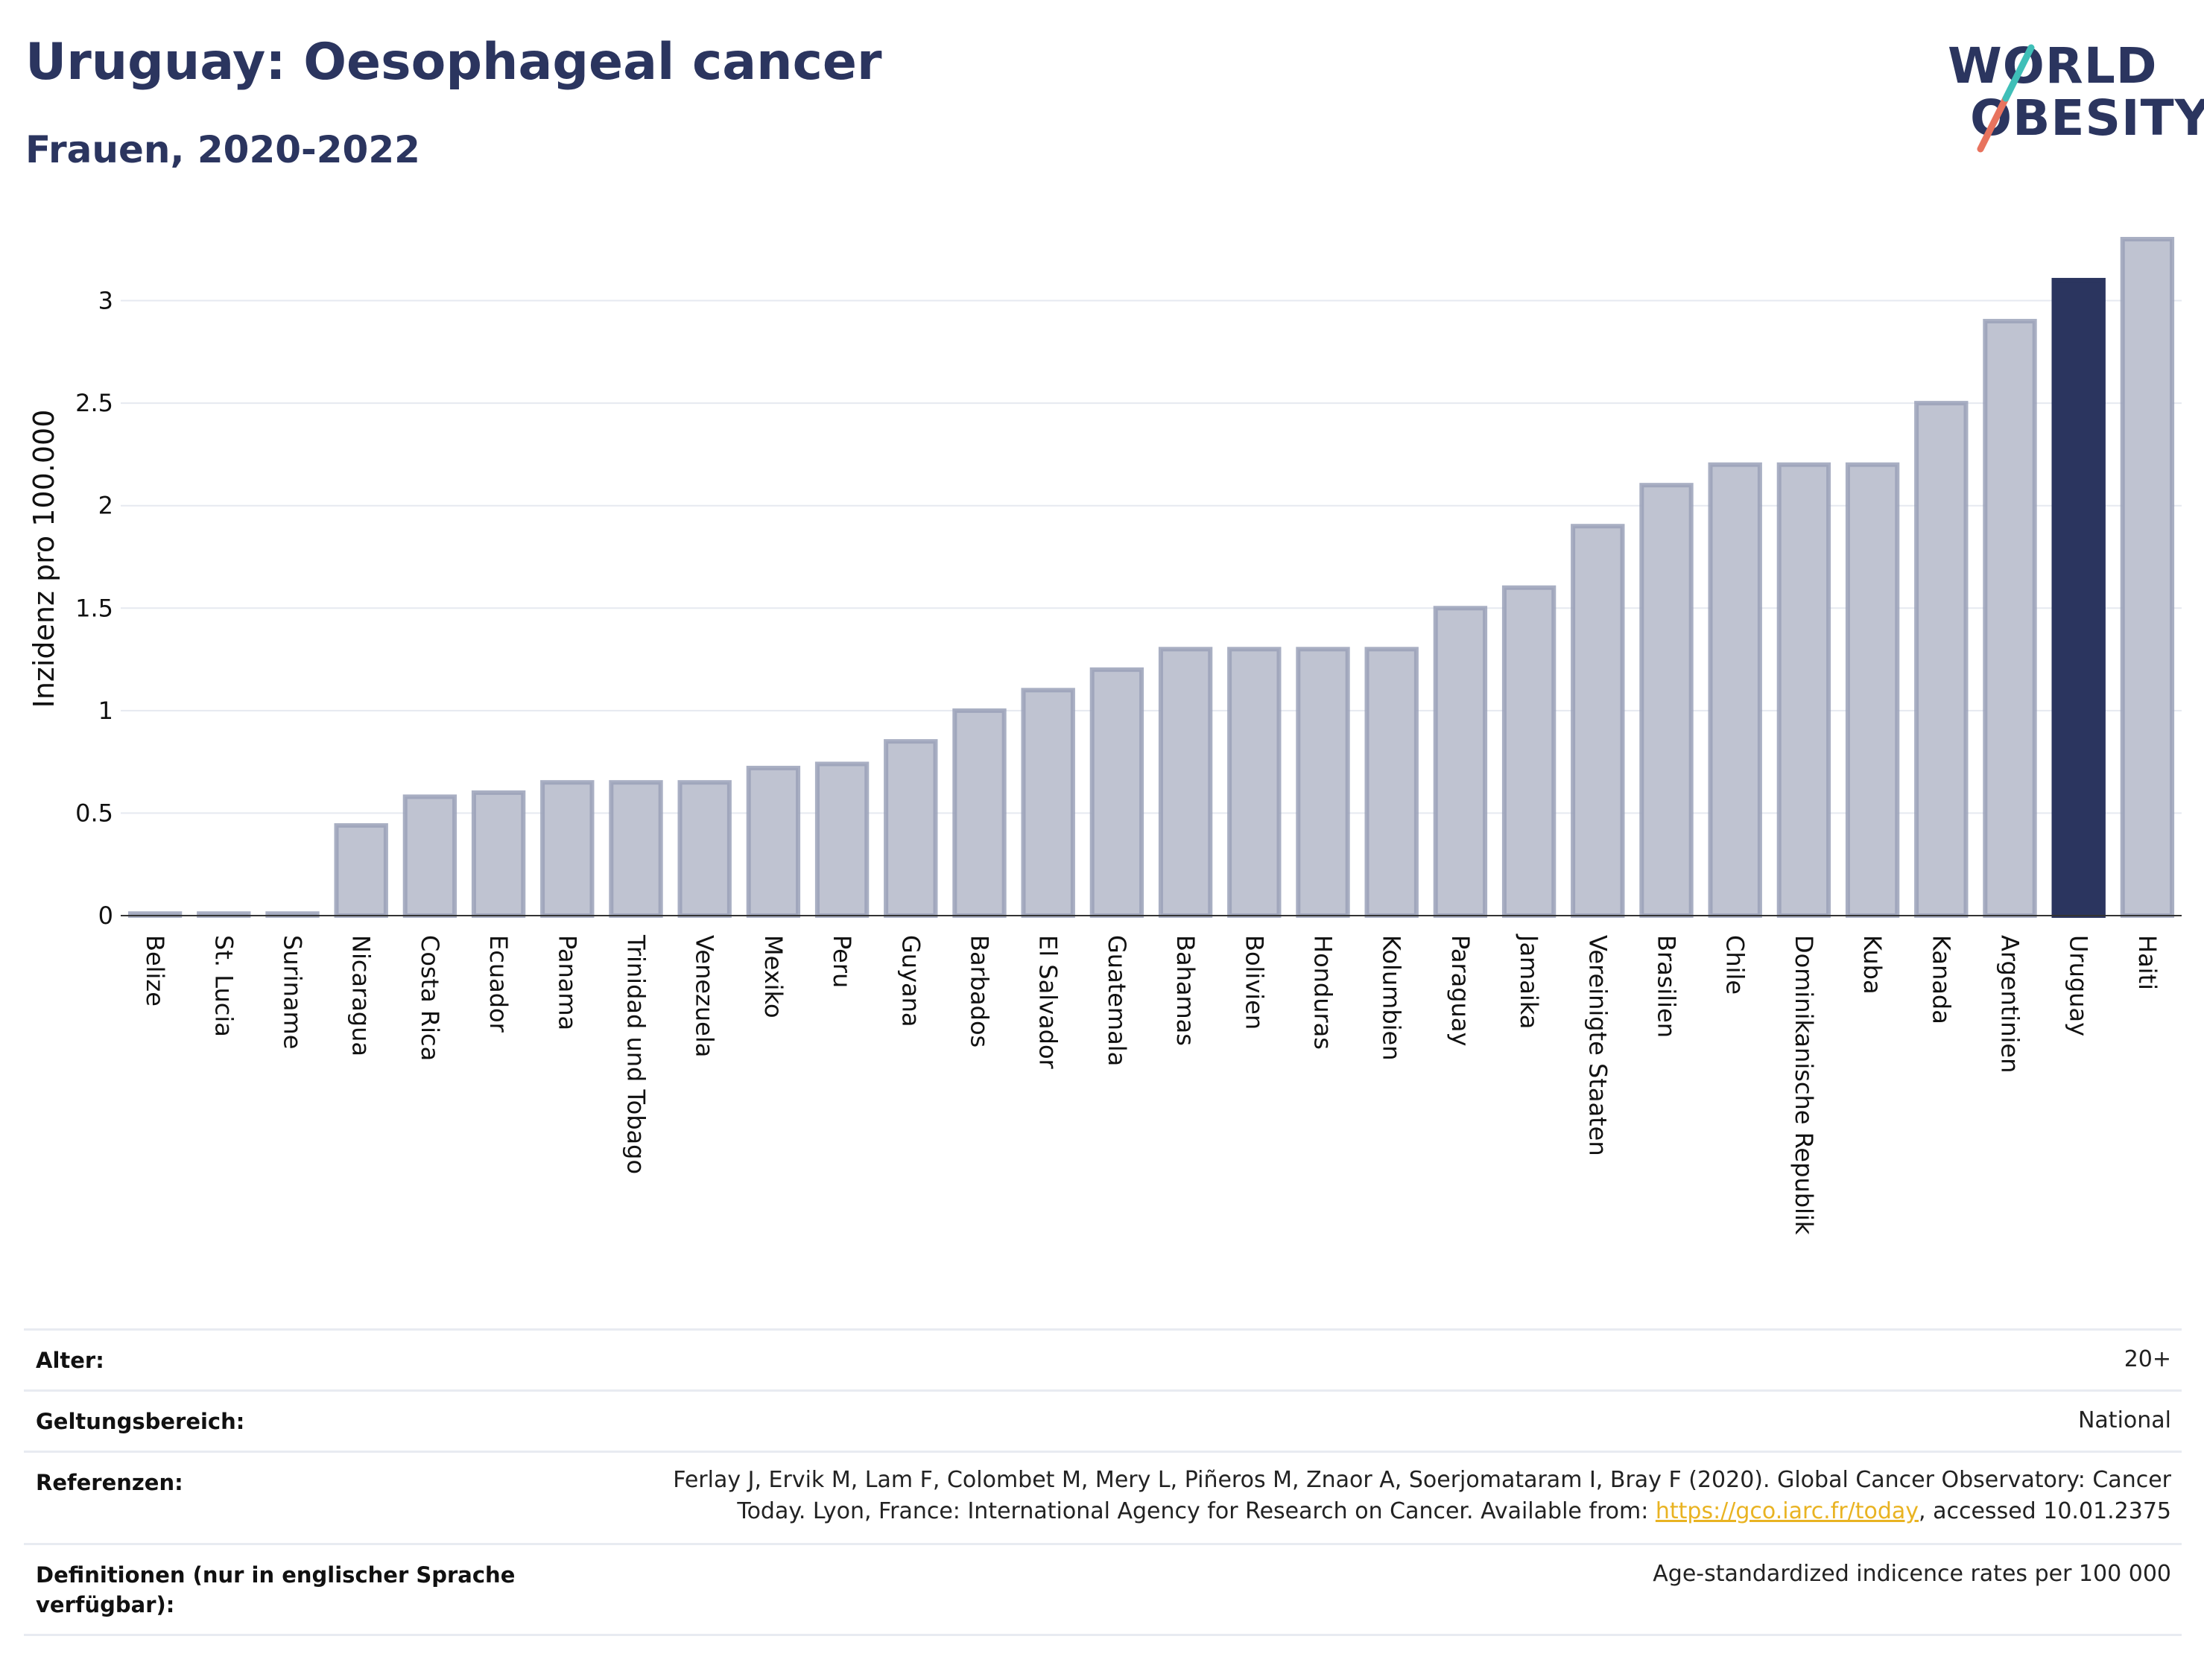 The image size is (2204, 1680). What do you see at coordinates (223, 986) in the screenshot?
I see `x-tick-label: St. Lucia` at bounding box center [223, 986].